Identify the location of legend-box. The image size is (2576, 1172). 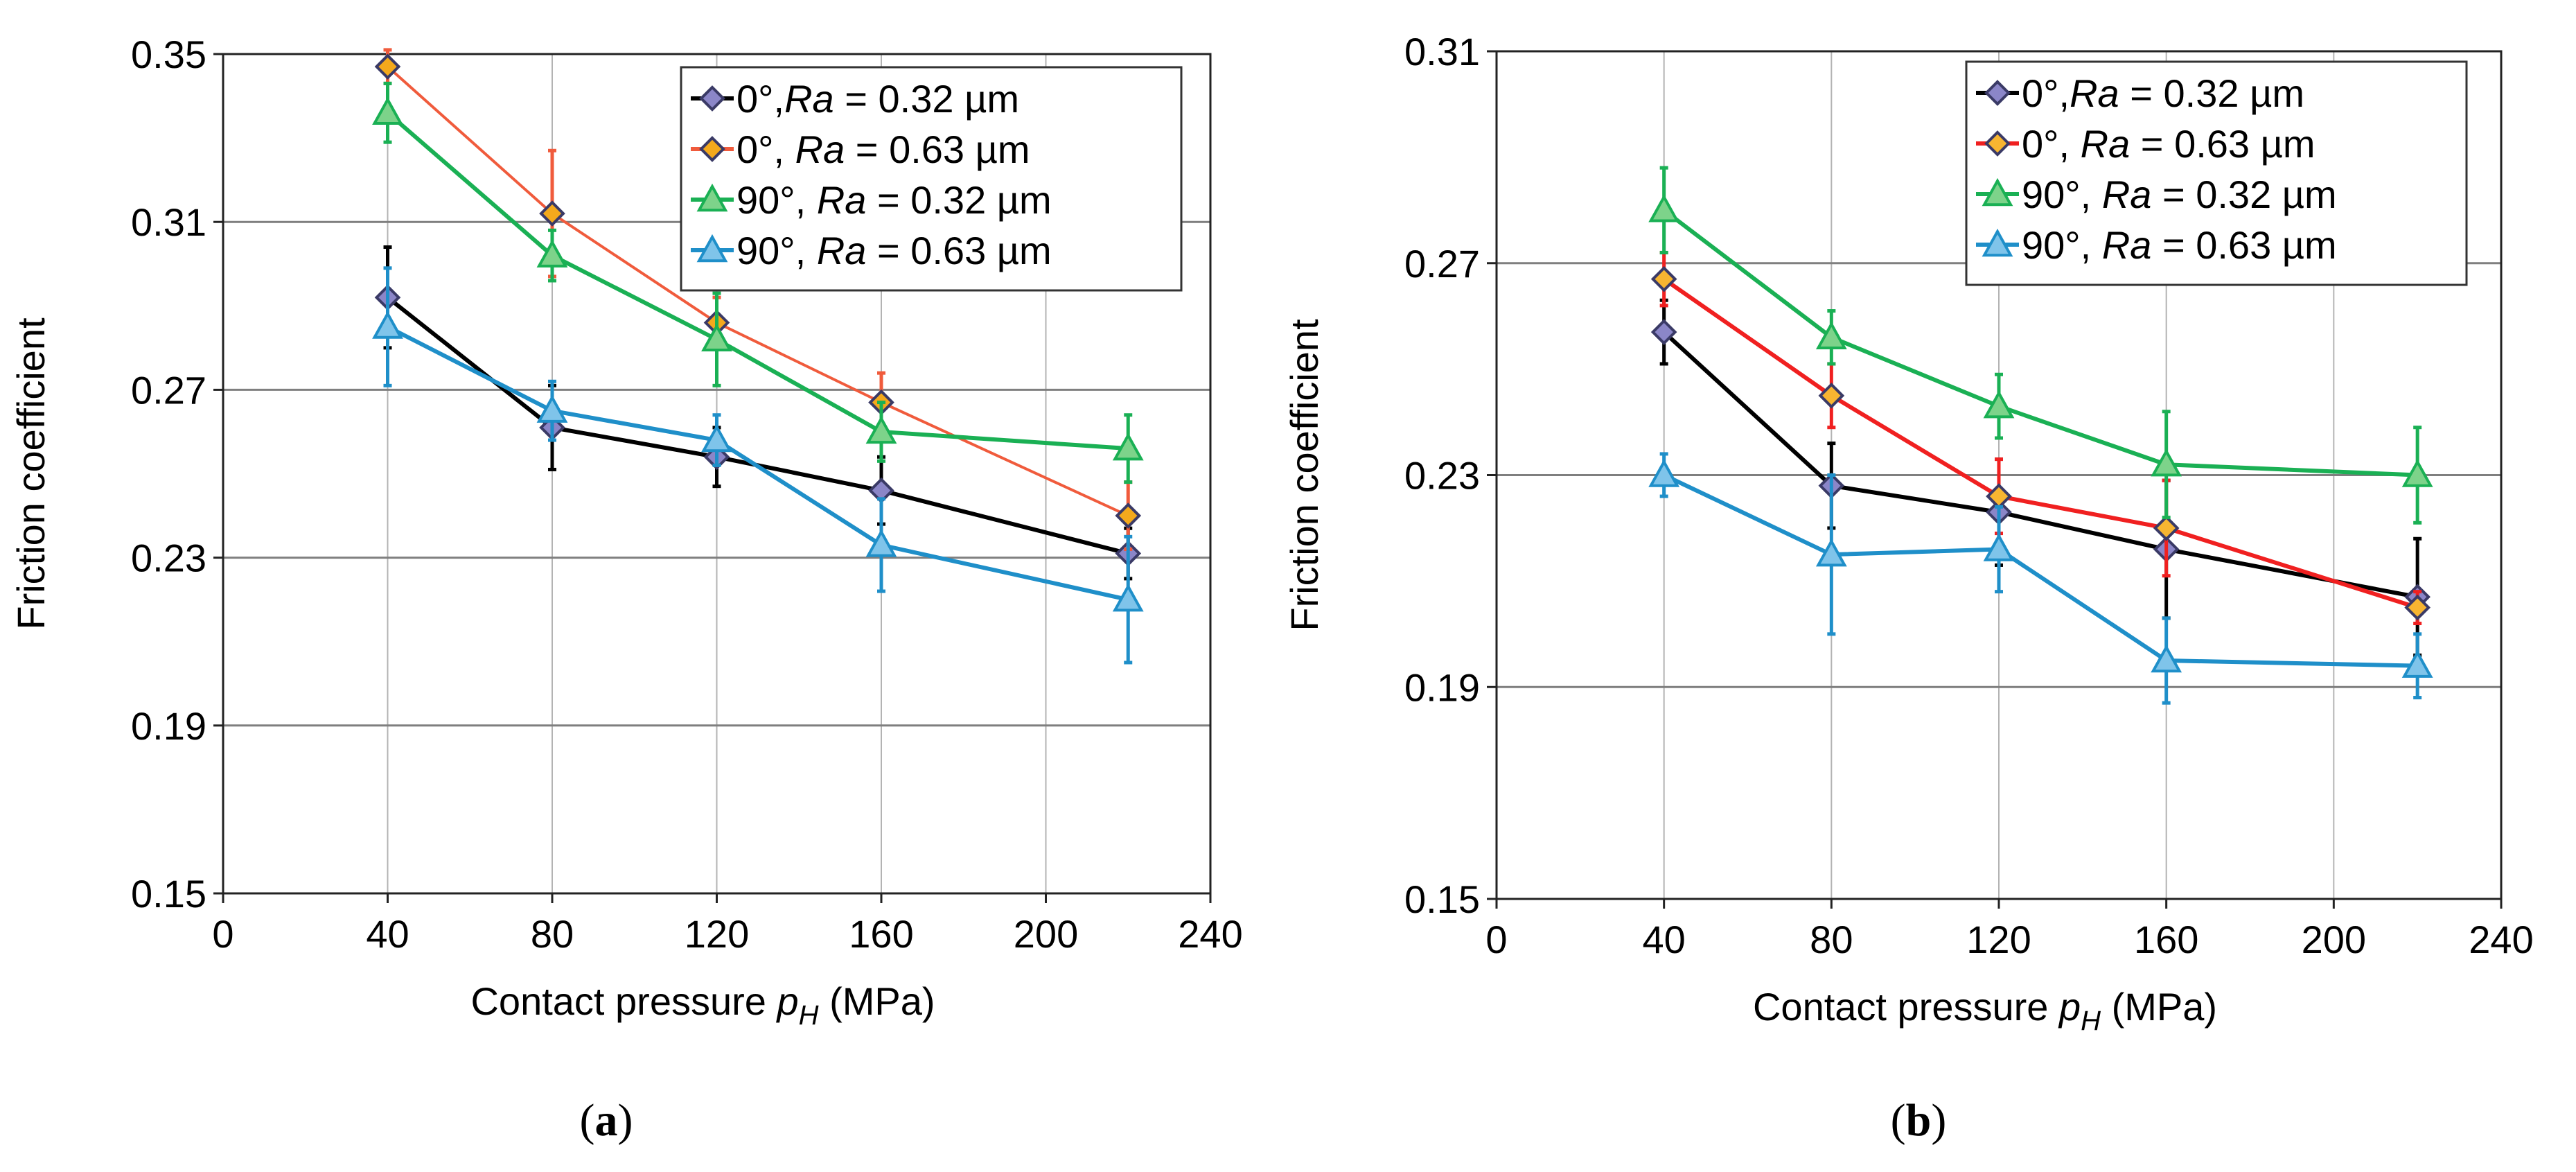
(931, 179).